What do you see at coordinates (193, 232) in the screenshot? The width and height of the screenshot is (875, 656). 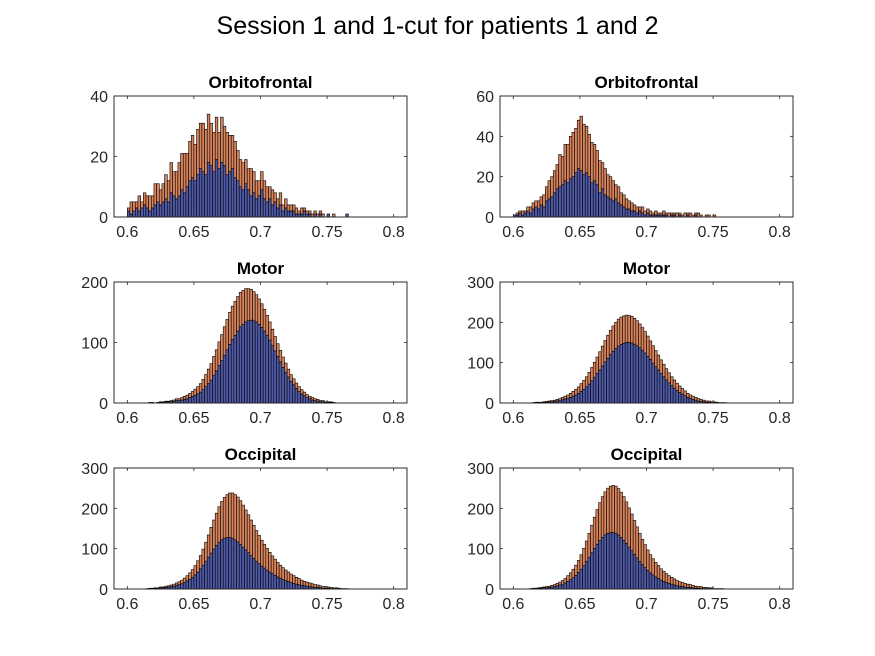 I see `x-tick-label: 0.65` at bounding box center [193, 232].